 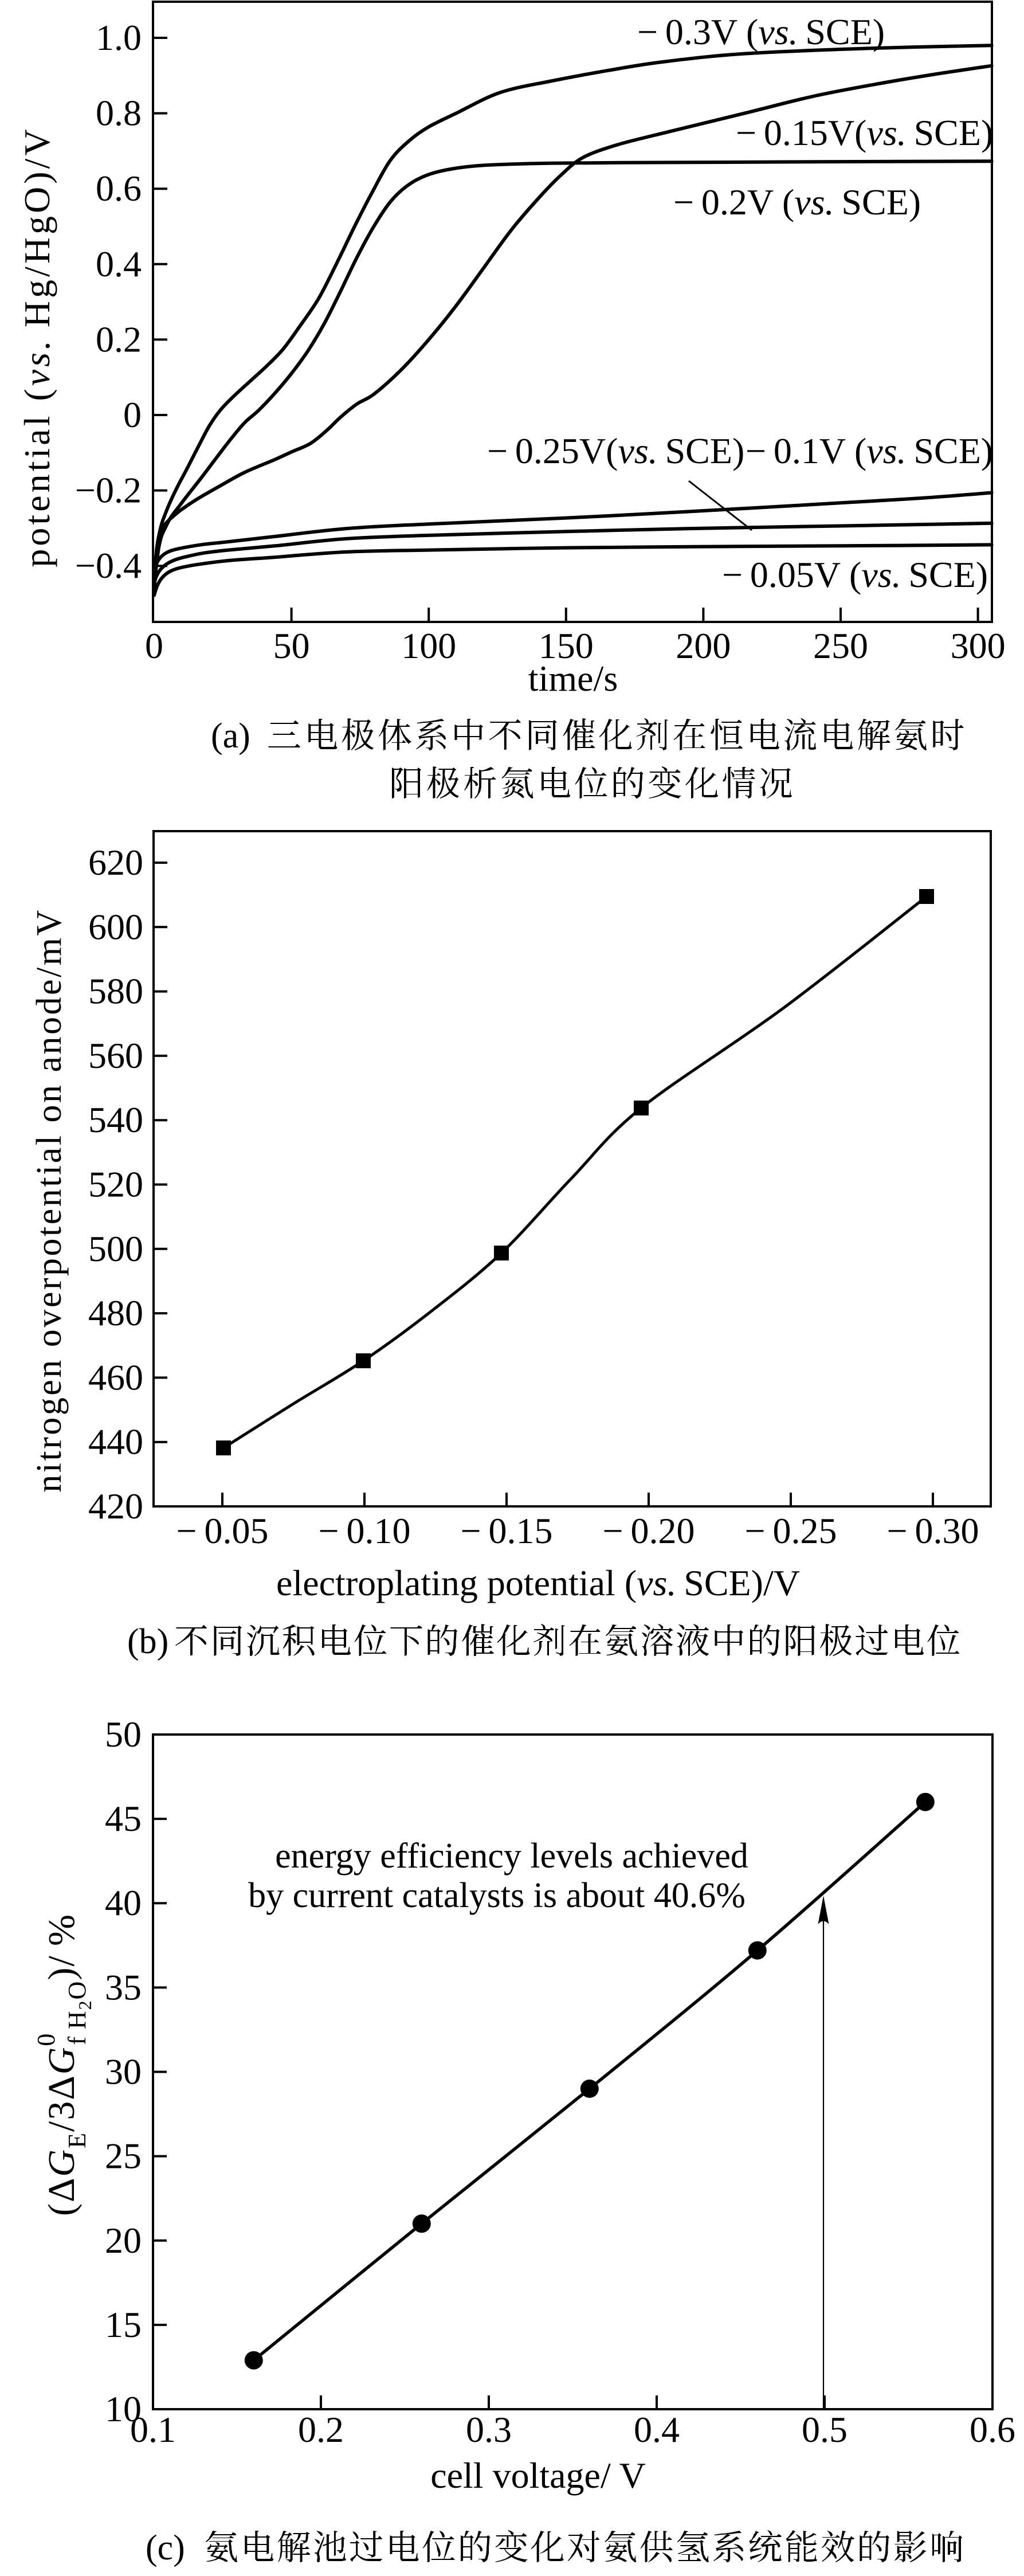 What do you see at coordinates (979, 645) in the screenshot?
I see `svg-text: 300` at bounding box center [979, 645].